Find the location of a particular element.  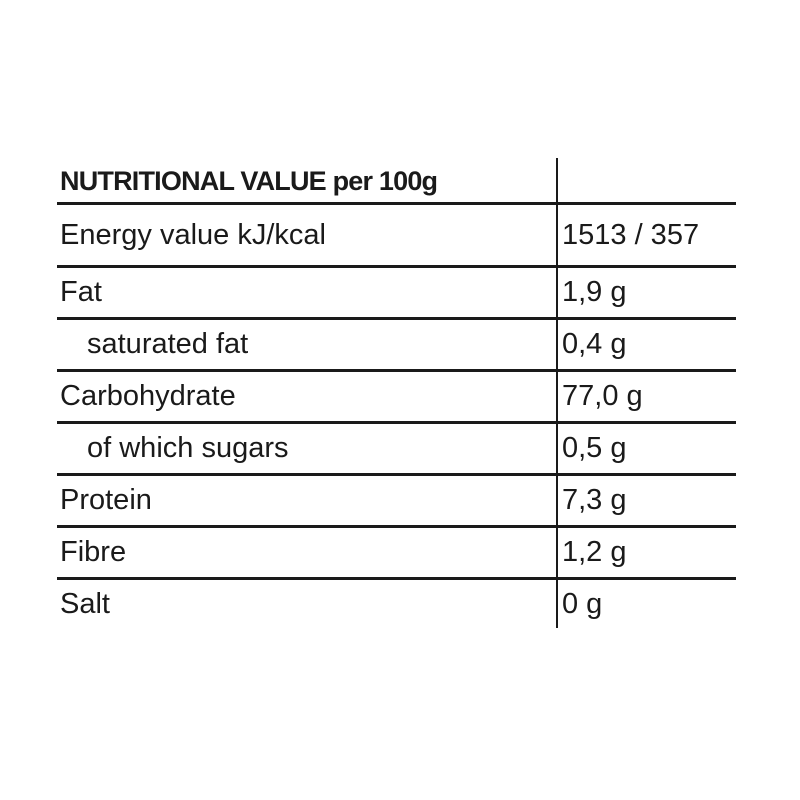

table-header-row: NUTRITIONAL VALUE per 100g is located at coordinates (396, 181).